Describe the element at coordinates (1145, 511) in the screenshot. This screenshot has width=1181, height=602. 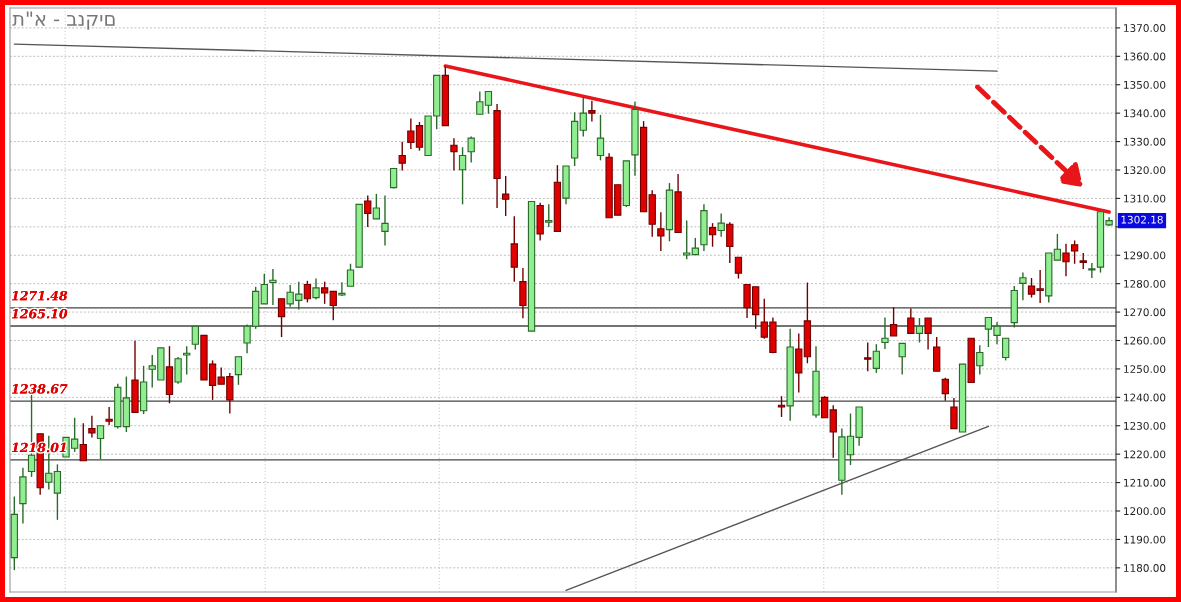
I see `y-tick-label: 1200.00` at that location.